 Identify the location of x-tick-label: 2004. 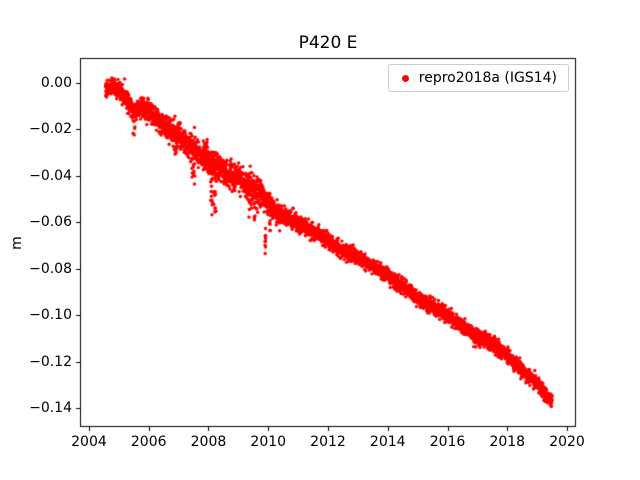
(89, 442).